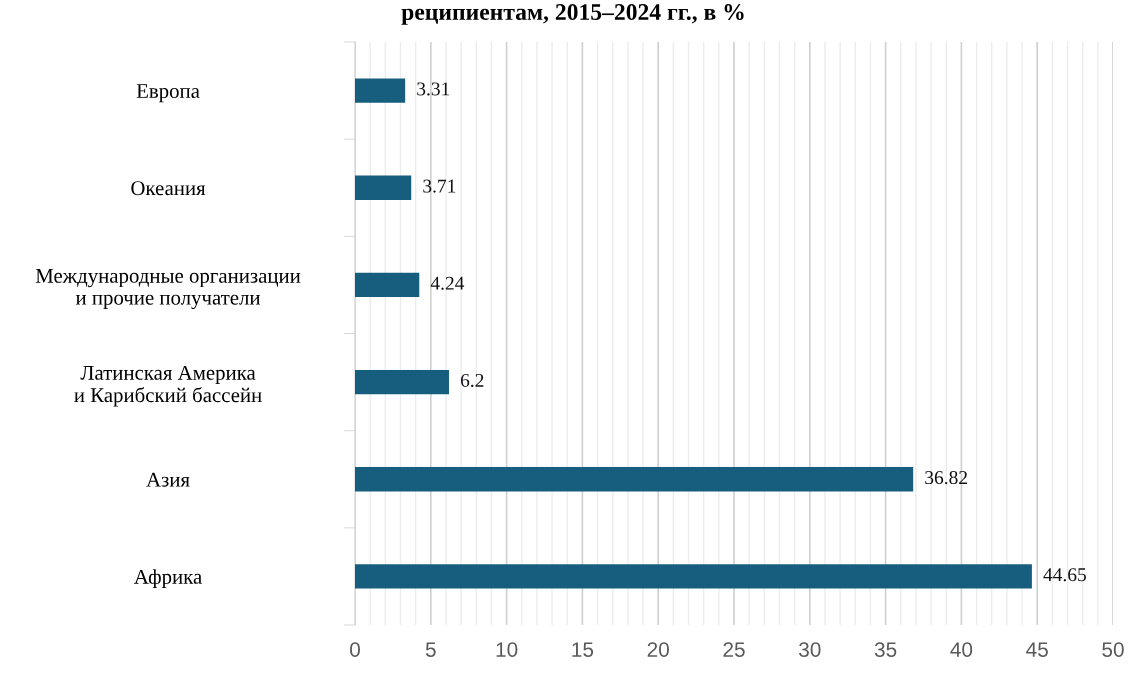 The height and width of the screenshot is (675, 1147). I want to click on x-tick-label: 25, so click(734, 649).